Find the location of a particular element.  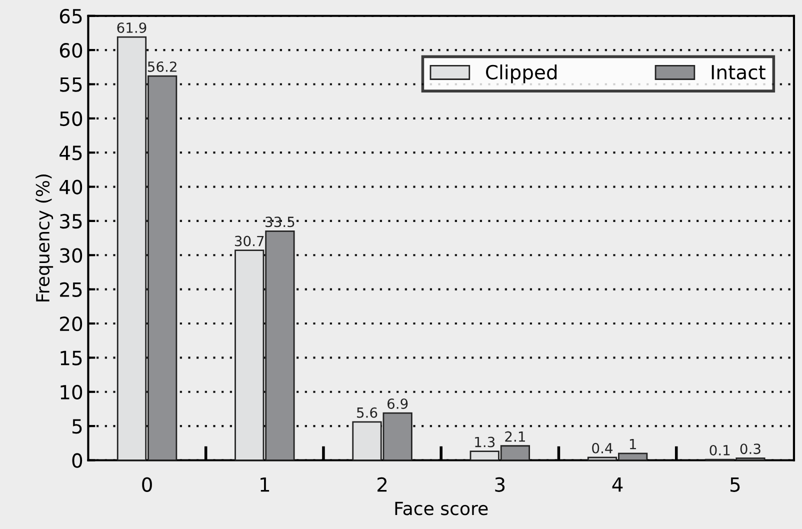

y-tick-label: 5 is located at coordinates (77, 426).